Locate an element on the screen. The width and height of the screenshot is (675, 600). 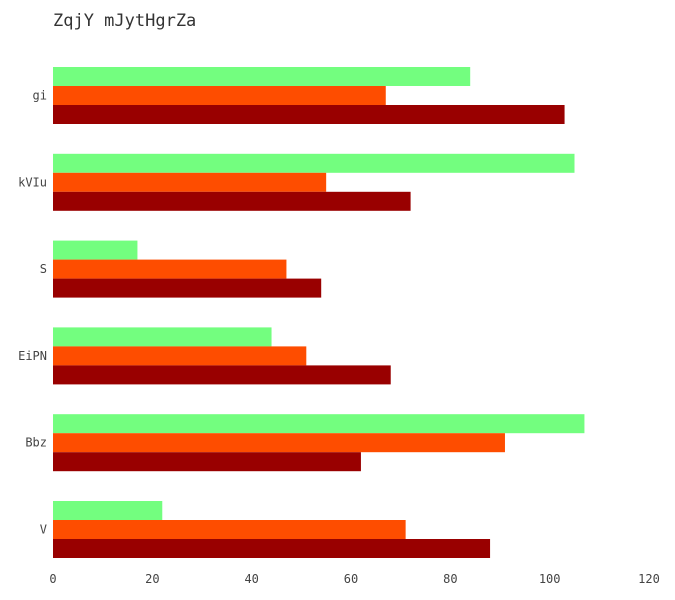
x-tick-label: 0 is located at coordinates (52, 579).